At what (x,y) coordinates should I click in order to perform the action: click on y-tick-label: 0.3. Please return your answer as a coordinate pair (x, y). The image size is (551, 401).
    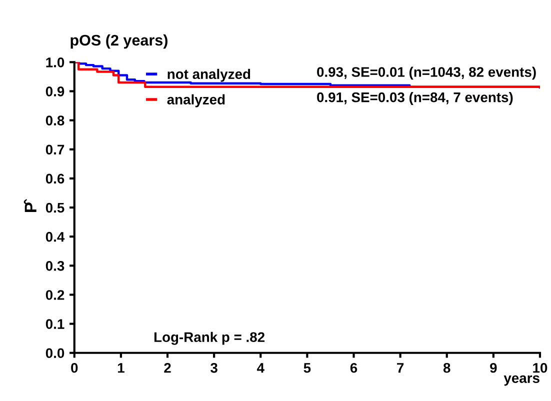
    Looking at the image, I should click on (55, 265).